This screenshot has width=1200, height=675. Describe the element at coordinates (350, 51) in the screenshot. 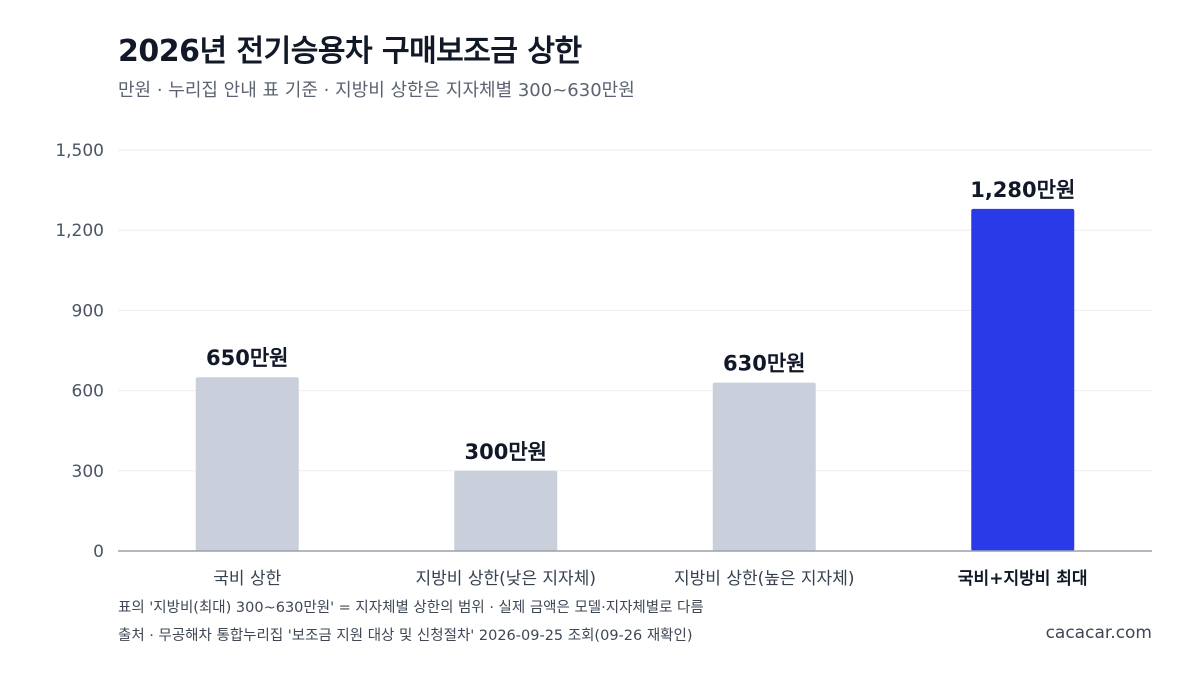

I see `chart-title: 2026년 전기승용차 구매보조금 상한` at that location.